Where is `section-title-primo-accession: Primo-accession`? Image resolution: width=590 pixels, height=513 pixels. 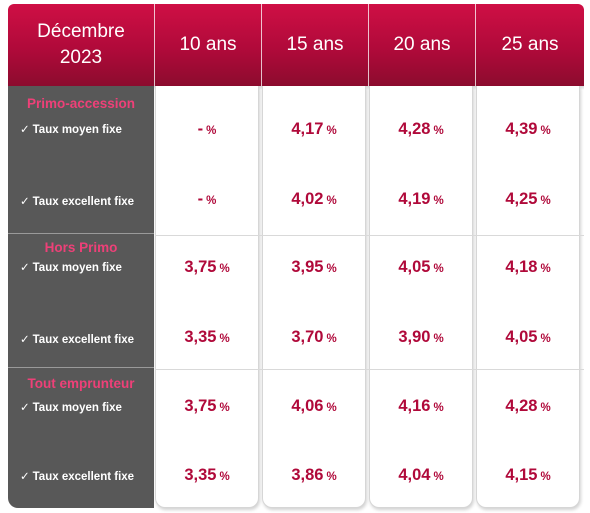 section-title-primo-accession: Primo-accession is located at coordinates (81, 103).